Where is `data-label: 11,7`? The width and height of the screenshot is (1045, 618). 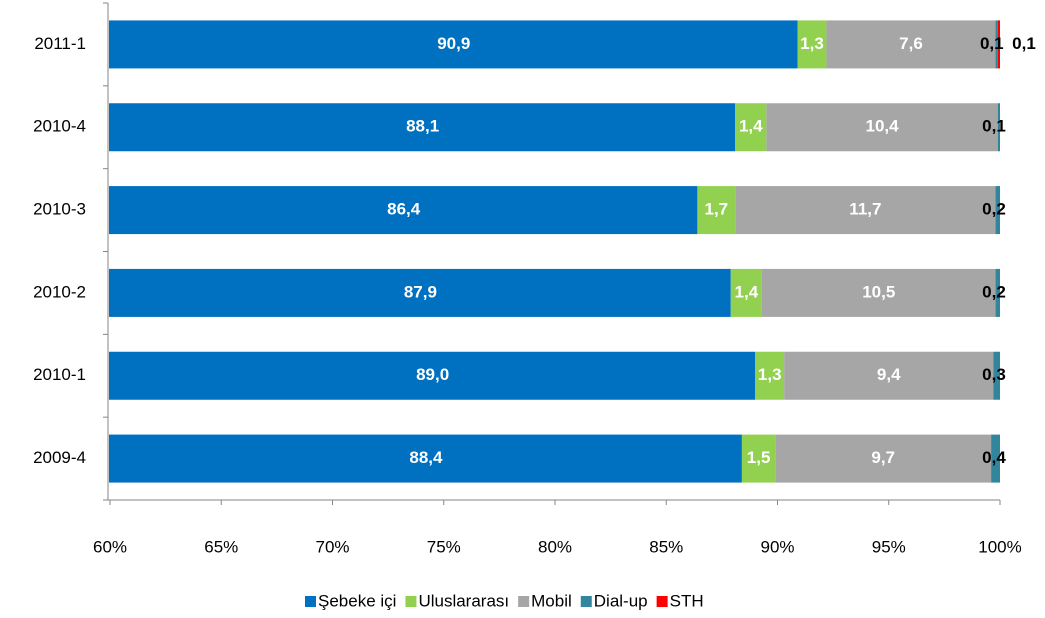 data-label: 11,7 is located at coordinates (865, 209).